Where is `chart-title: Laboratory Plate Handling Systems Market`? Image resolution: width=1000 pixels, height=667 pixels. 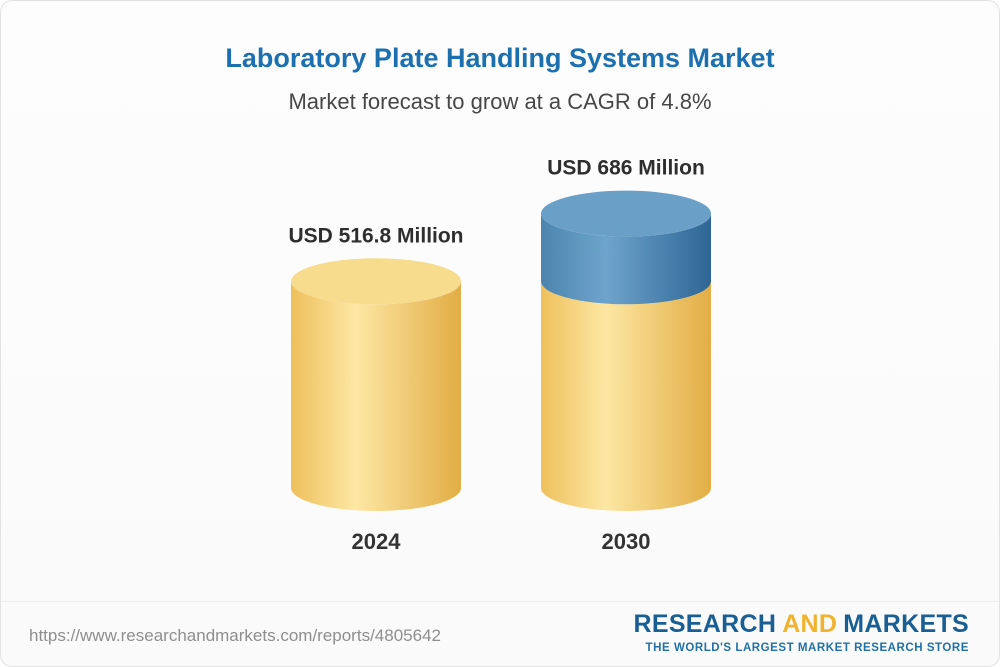 chart-title: Laboratory Plate Handling Systems Market is located at coordinates (500, 58).